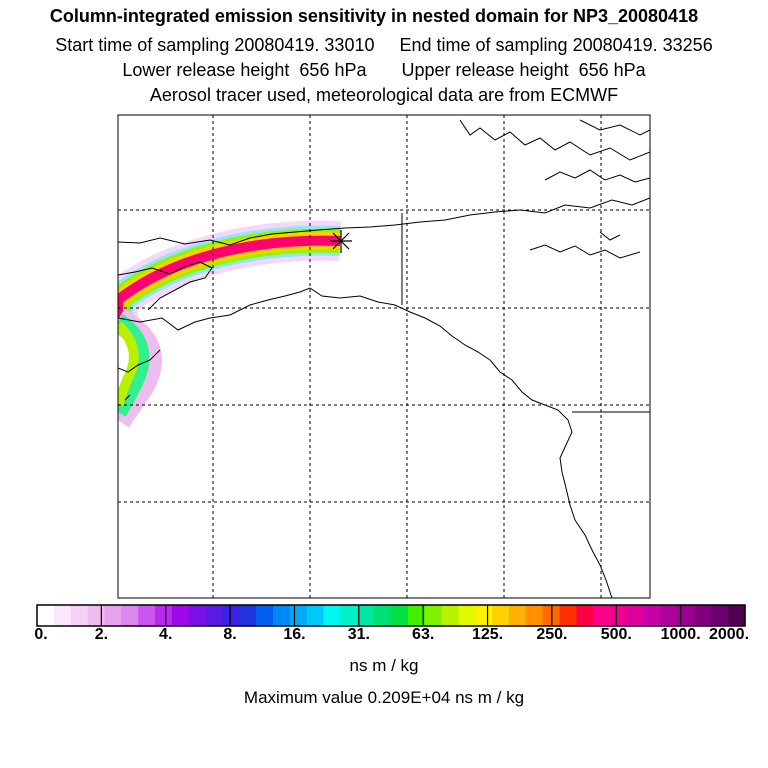  I want to click on colorbar-frame, so click(391, 615).